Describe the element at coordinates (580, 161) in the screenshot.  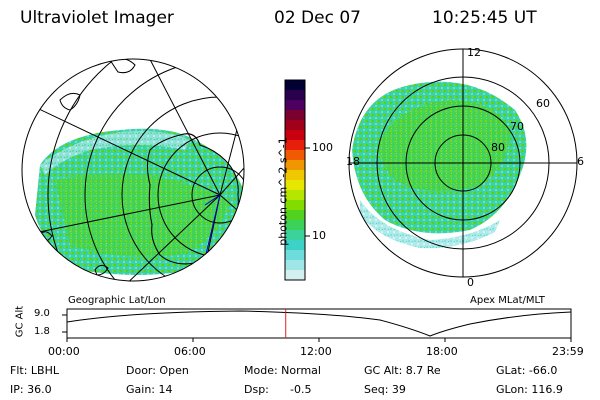
I see `mlt-label-right: 6` at that location.